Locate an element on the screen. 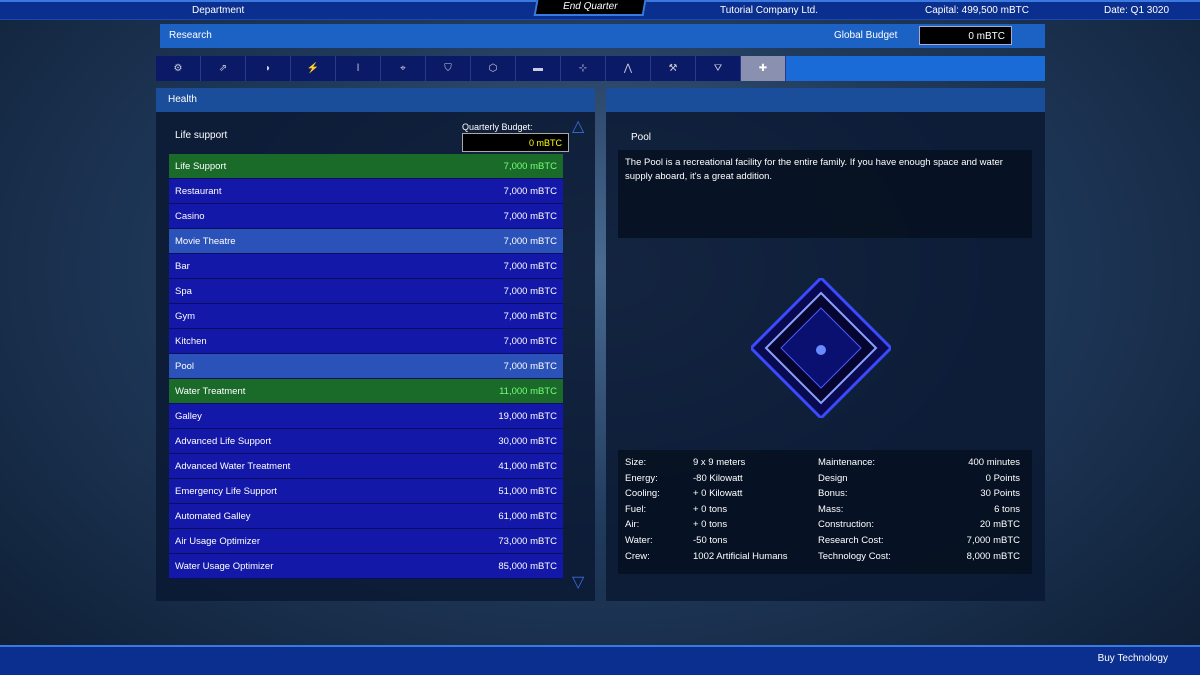  stat-label: Maintenance: is located at coordinates (847, 462).